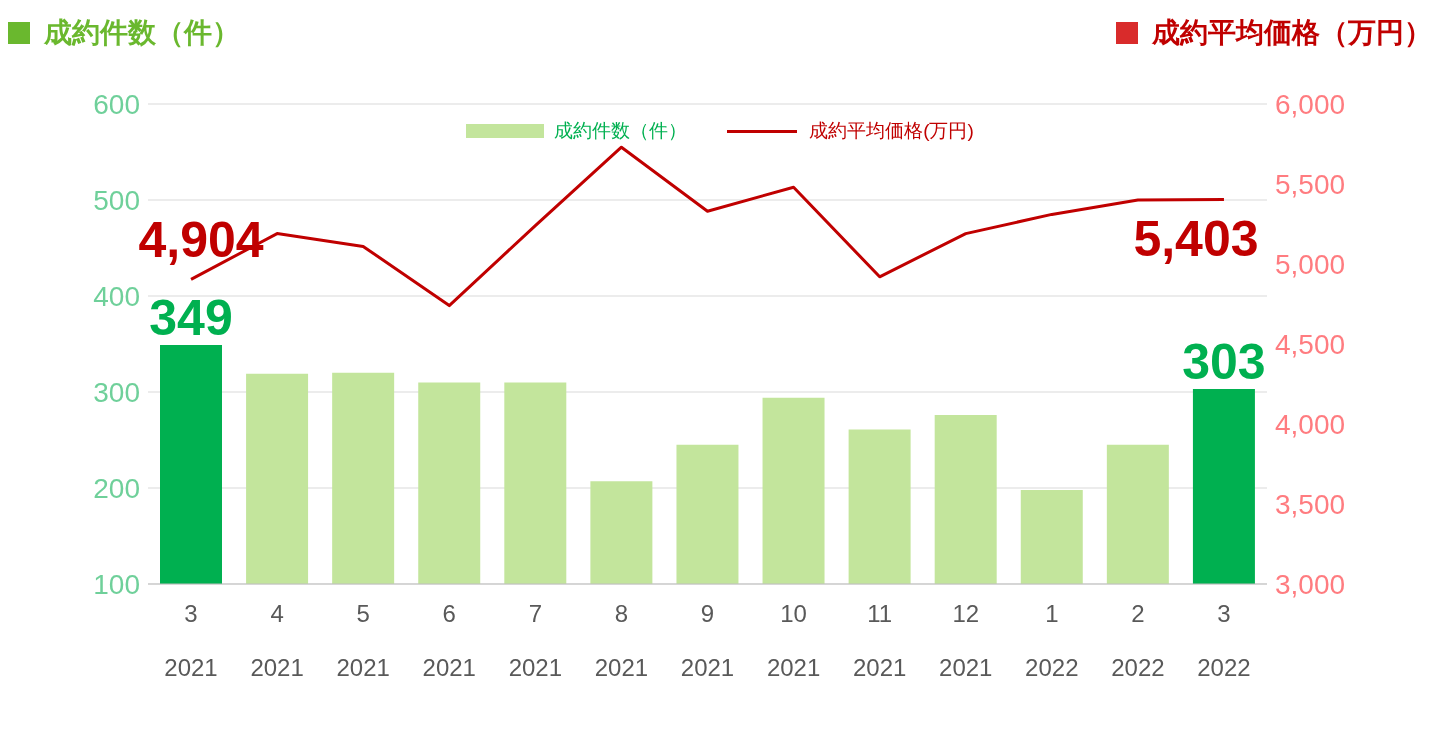  What do you see at coordinates (277, 640) in the screenshot?
I see `x-tick-label: 4 2021` at bounding box center [277, 640].